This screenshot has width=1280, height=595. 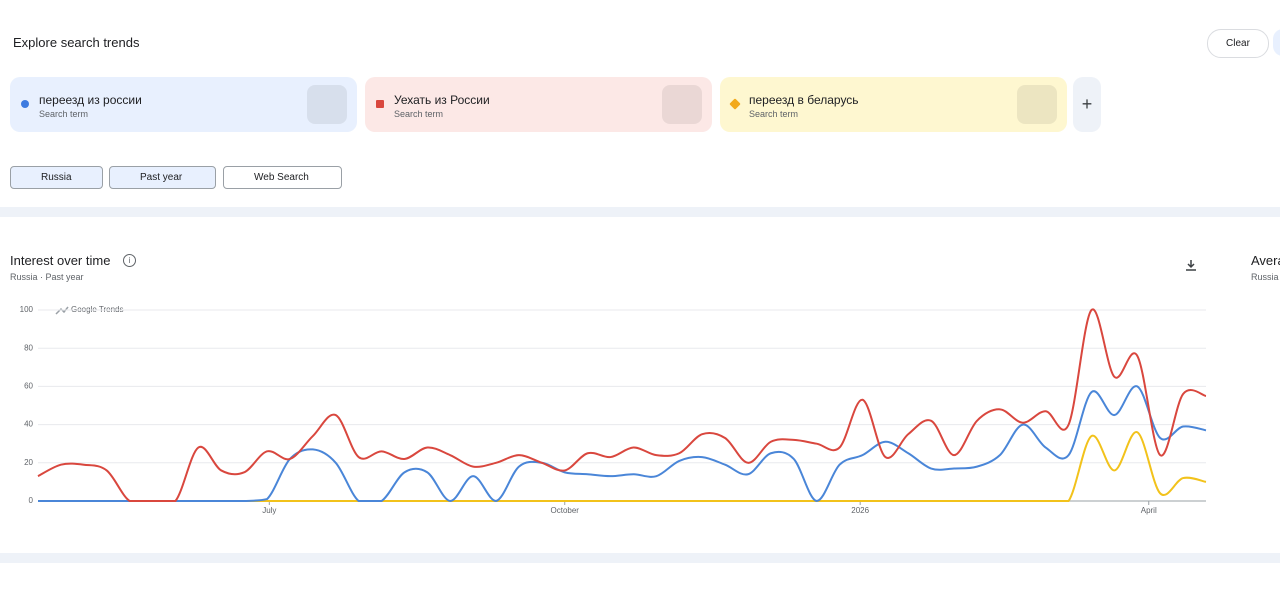 I want to click on y-tick-label: 80, so click(x=28, y=347).